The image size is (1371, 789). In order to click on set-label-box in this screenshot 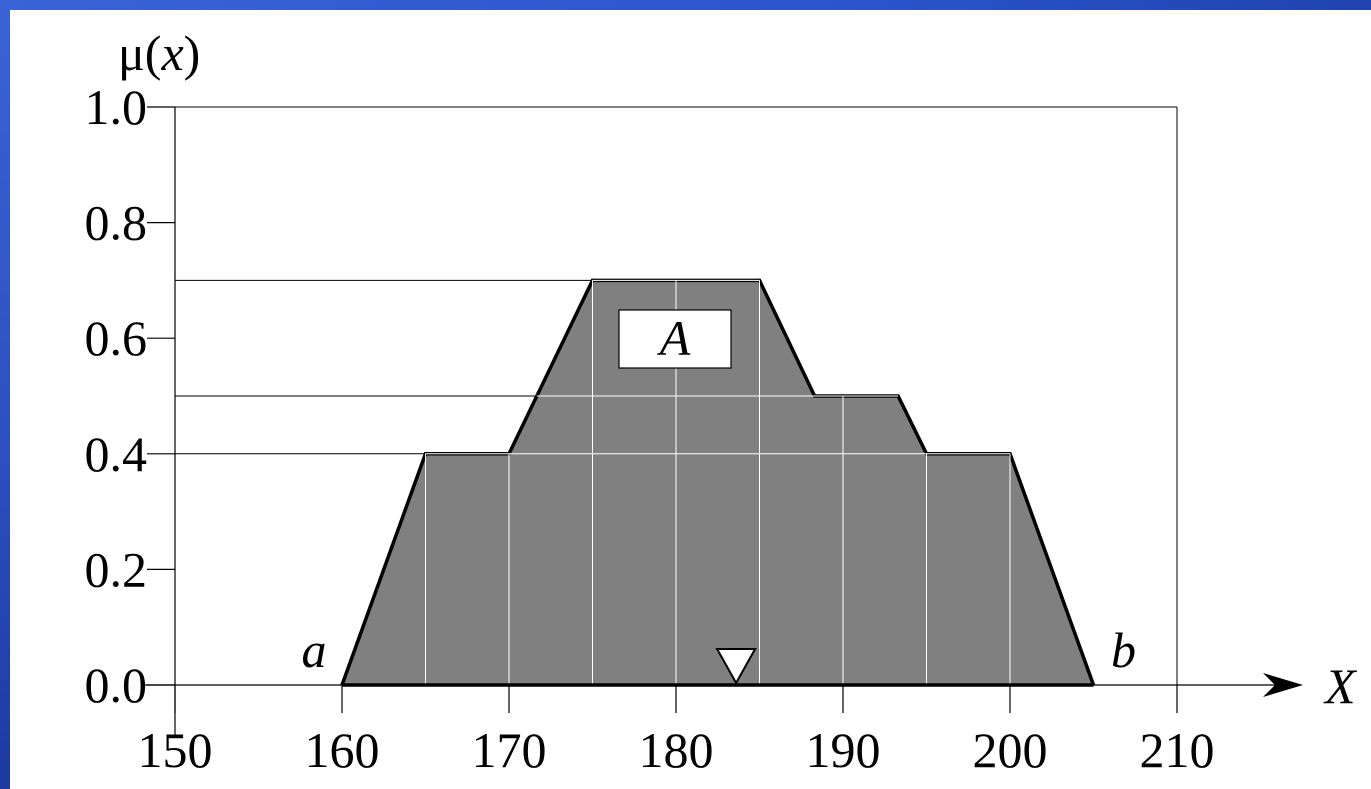, I will do `click(675, 339)`.